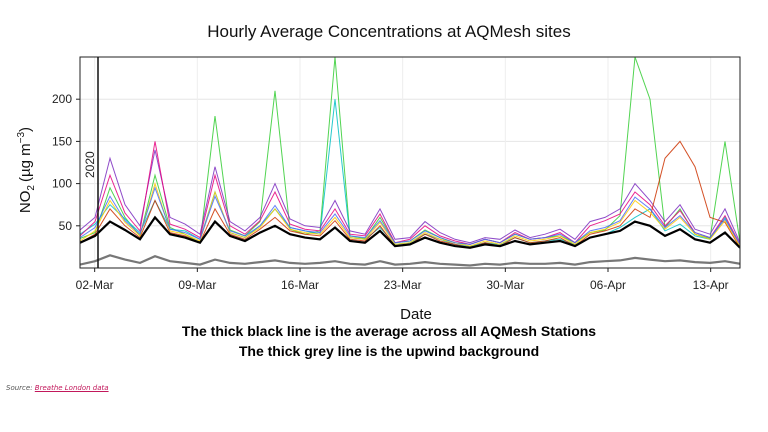 Image resolution: width=768 pixels, height=432 pixels. What do you see at coordinates (416, 314) in the screenshot?
I see `x-axis-label: Date` at bounding box center [416, 314].